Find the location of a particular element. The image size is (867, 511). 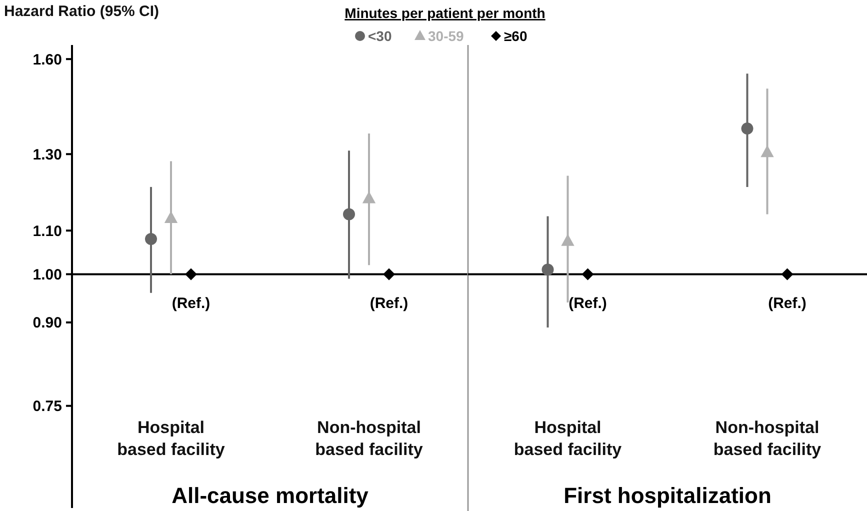

annotation: First hospitalization is located at coordinates (668, 495).